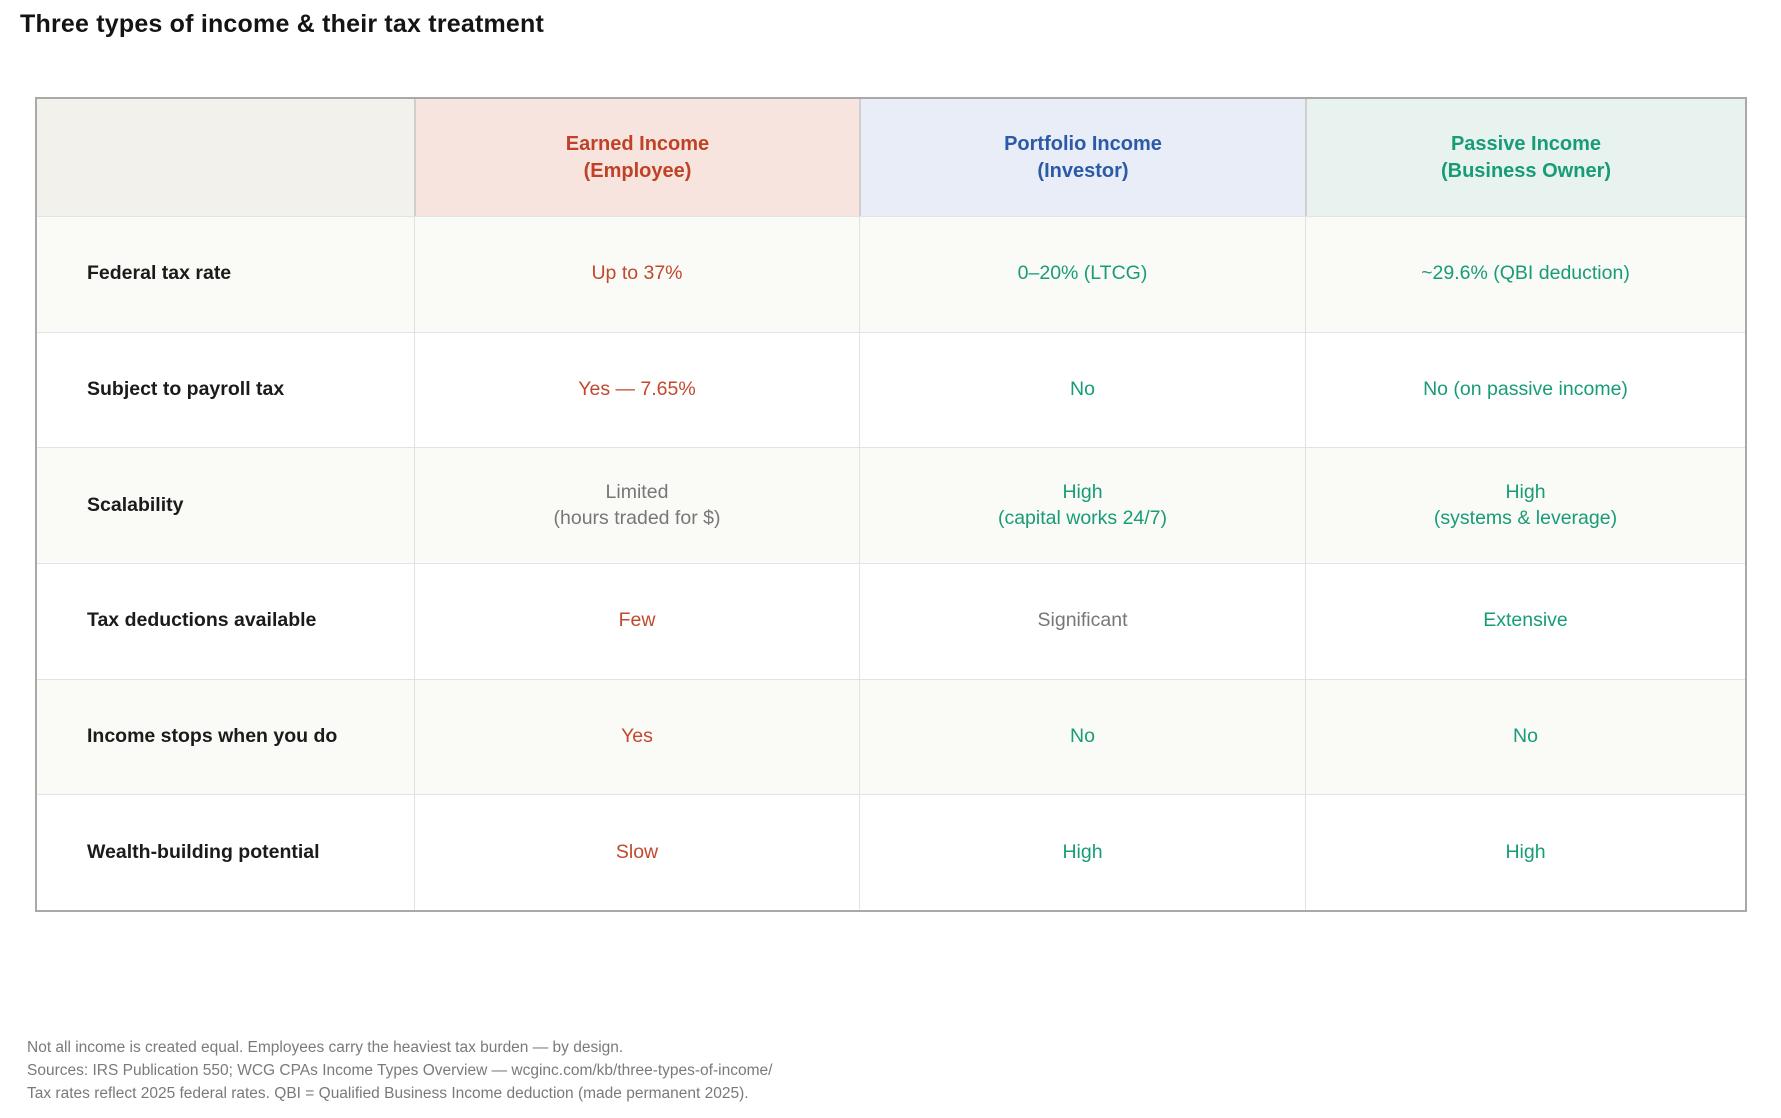 The width and height of the screenshot is (1781, 1118). What do you see at coordinates (225, 736) in the screenshot?
I see `row-label-income-stops: Income stops when you do` at bounding box center [225, 736].